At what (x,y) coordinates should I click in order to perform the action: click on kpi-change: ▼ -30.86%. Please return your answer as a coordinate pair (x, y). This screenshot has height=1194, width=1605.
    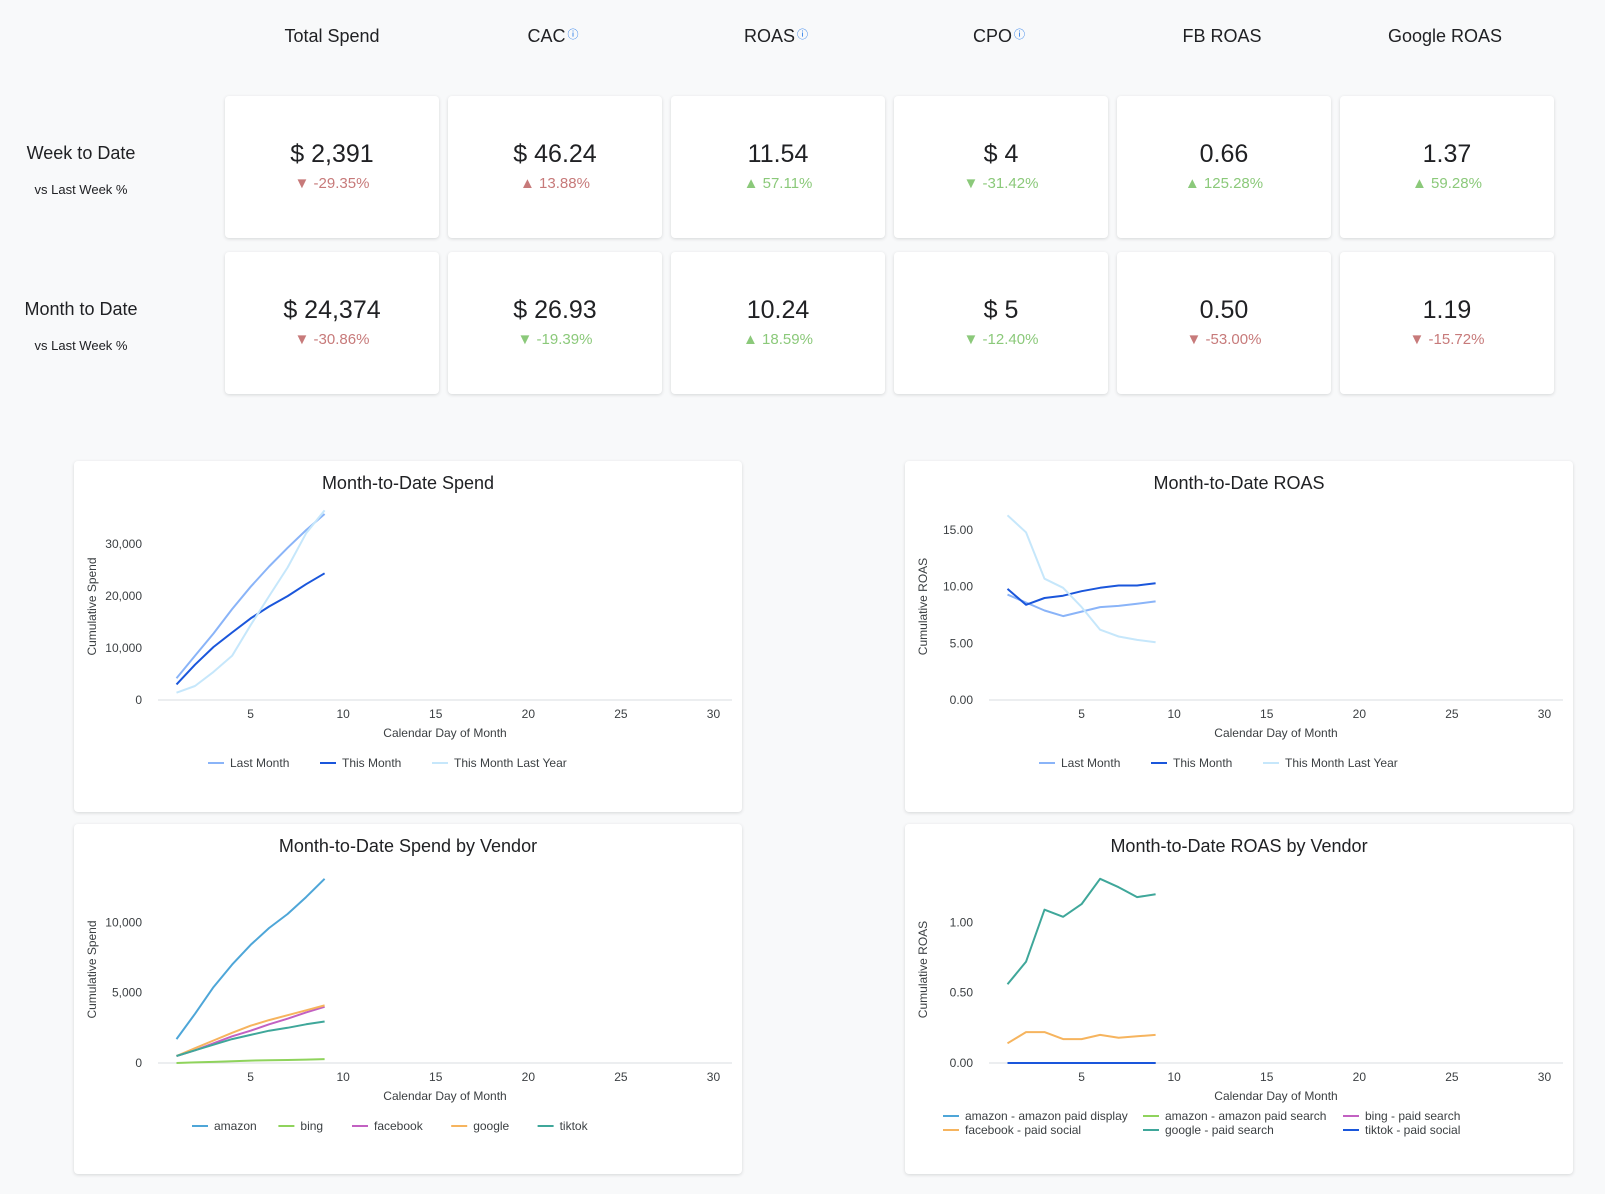
    Looking at the image, I should click on (332, 339).